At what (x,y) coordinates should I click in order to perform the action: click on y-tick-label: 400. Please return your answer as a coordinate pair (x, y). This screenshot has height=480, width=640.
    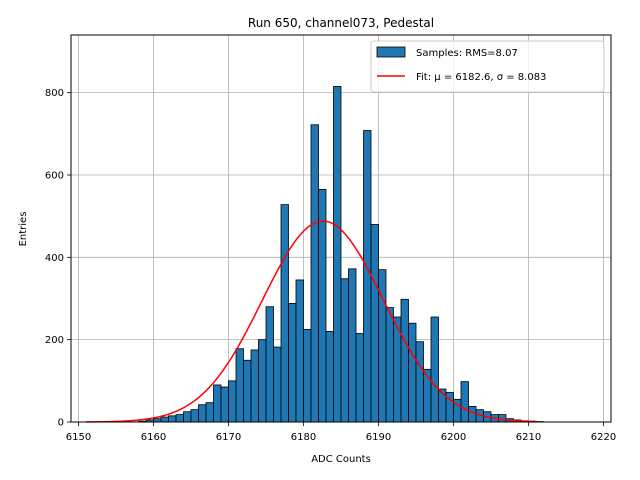
    Looking at the image, I should click on (54, 258).